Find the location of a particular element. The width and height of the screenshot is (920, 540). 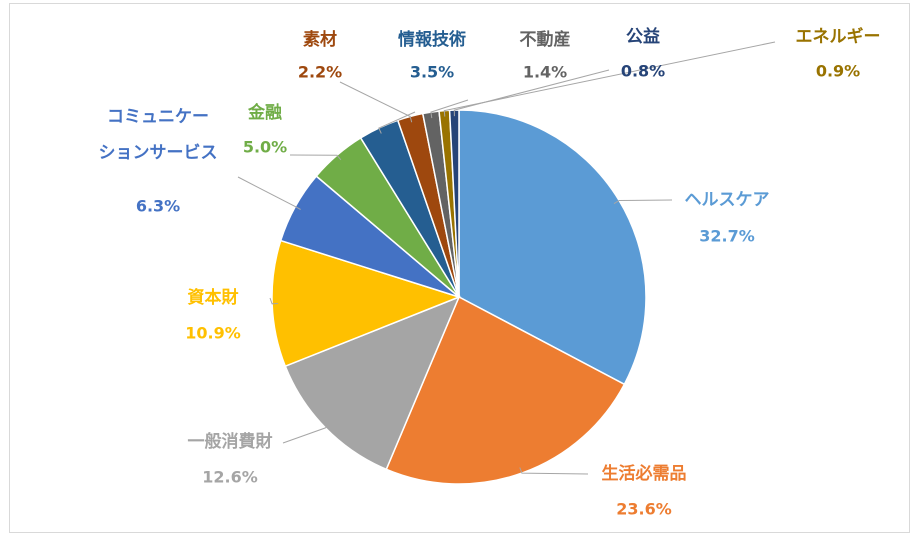

slice-name-label: エネルギー is located at coordinates (838, 37).